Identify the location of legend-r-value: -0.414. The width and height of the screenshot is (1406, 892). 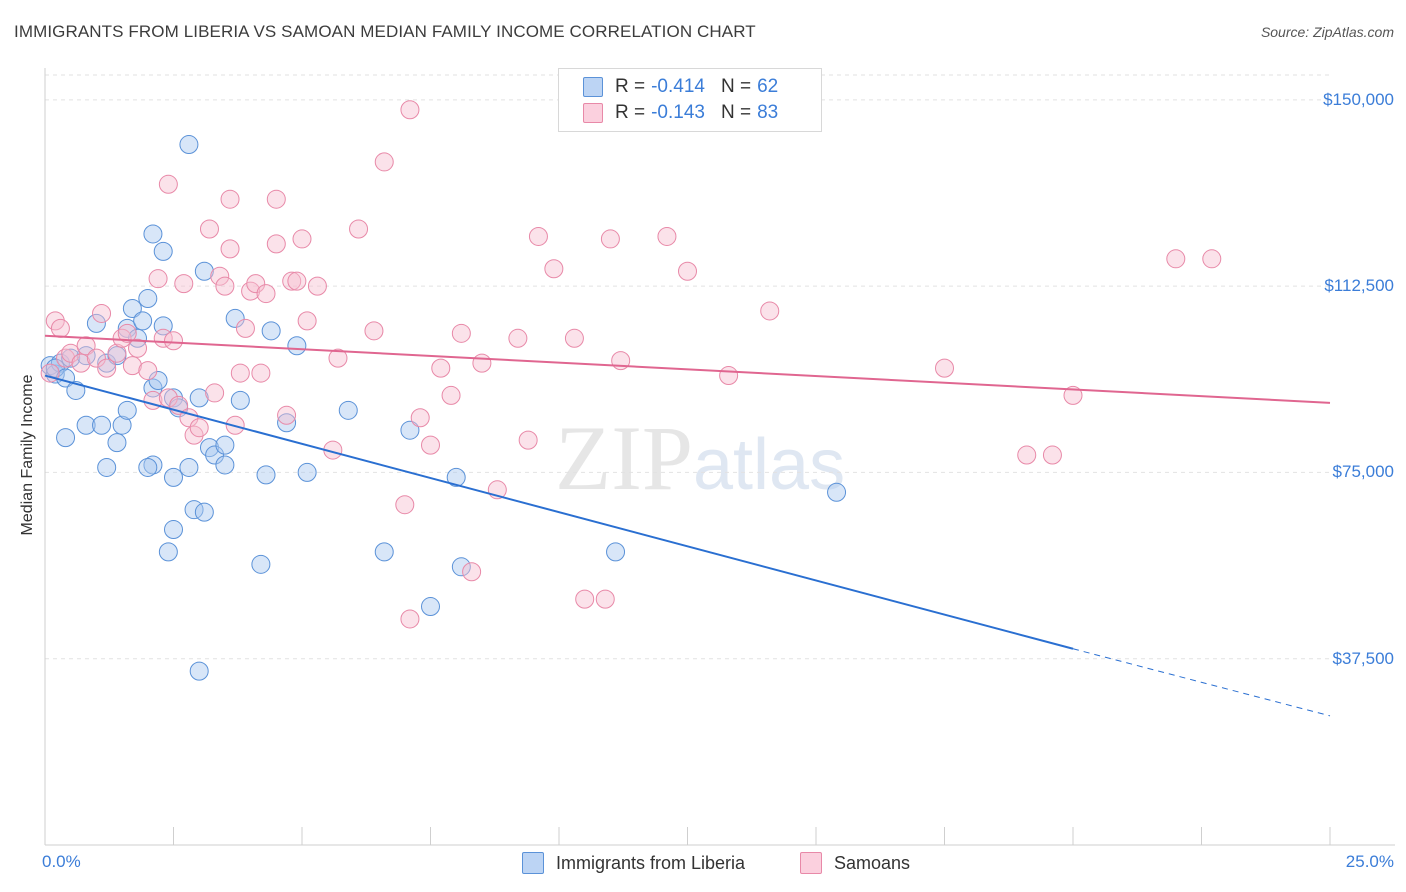
(678, 86).